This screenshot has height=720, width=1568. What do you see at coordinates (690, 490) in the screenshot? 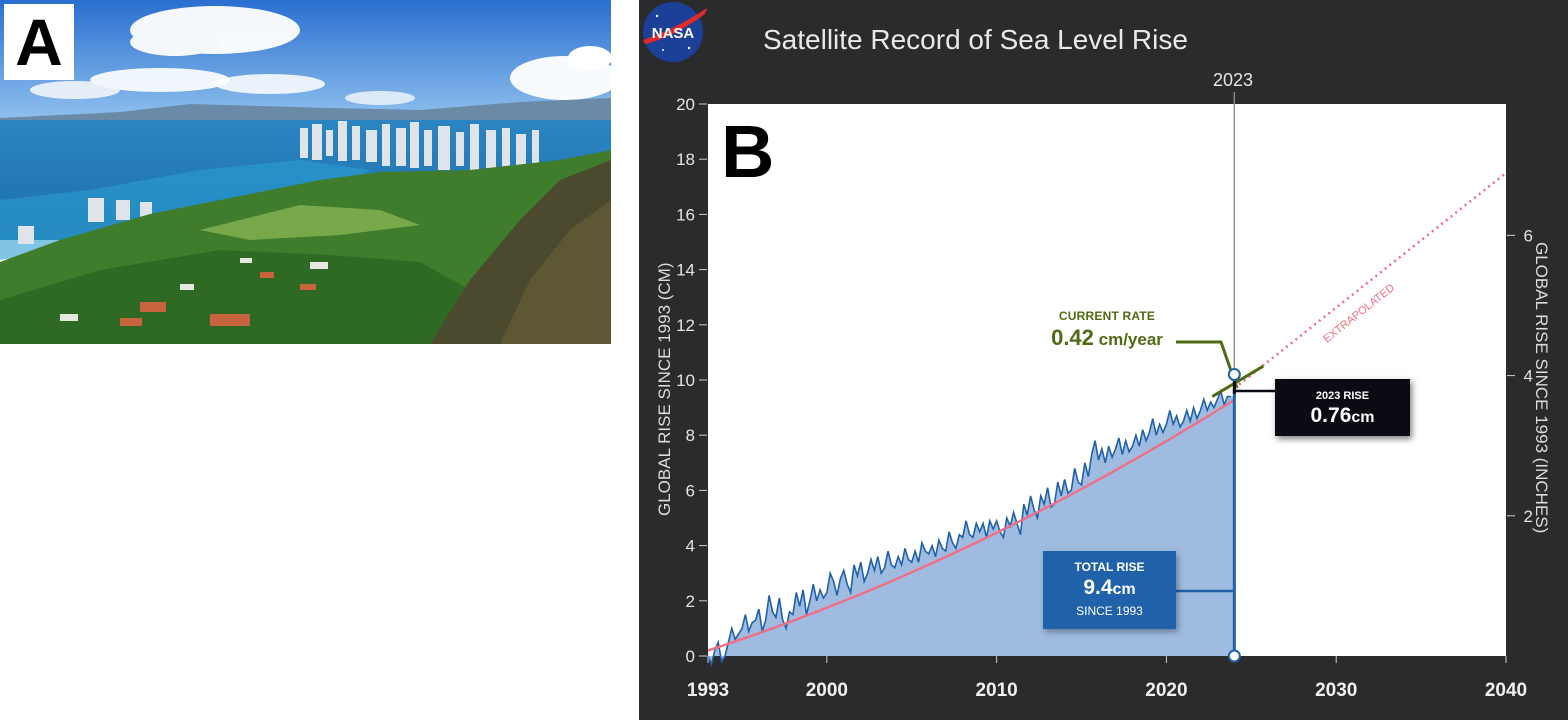
I see `y-tick-label: 6` at bounding box center [690, 490].